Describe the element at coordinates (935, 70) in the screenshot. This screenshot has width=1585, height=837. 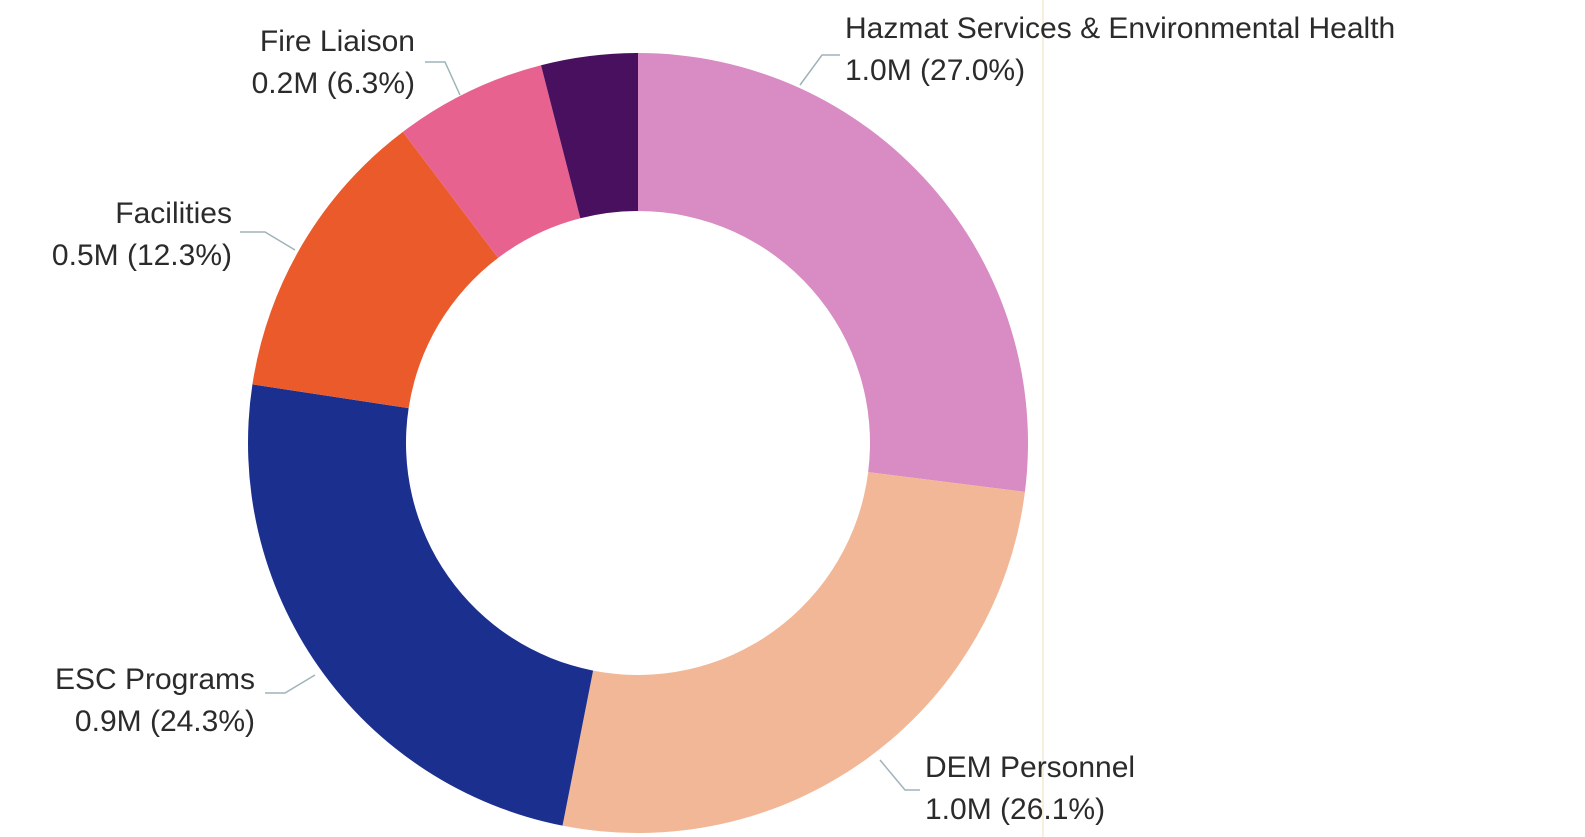
I see `slice-value-label: 1.0M (27.0%)` at that location.